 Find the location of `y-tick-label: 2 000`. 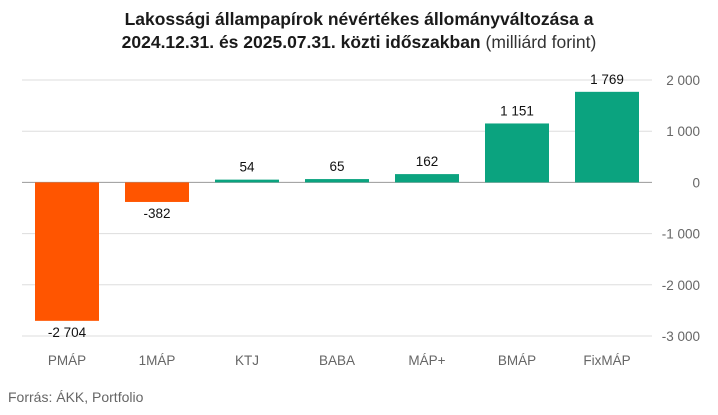

y-tick-label: 2 000 is located at coordinates (683, 80).